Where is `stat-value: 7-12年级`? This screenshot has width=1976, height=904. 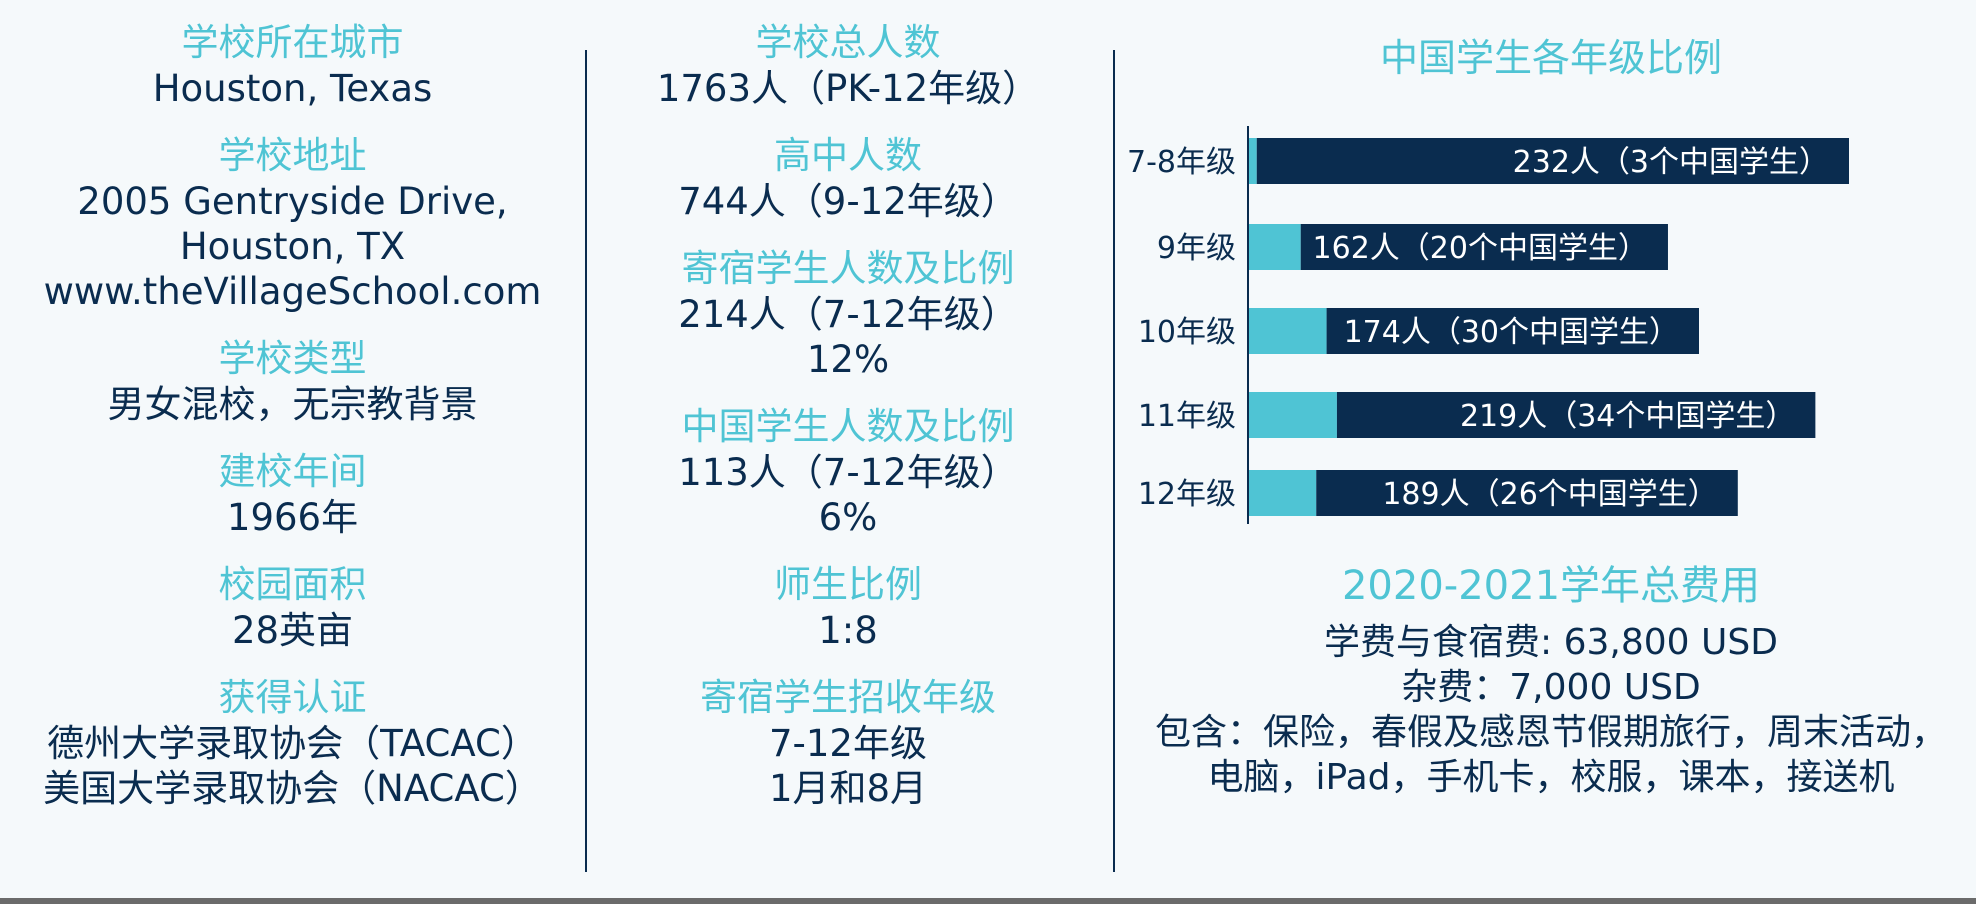 stat-value: 7-12年级 is located at coordinates (848, 743).